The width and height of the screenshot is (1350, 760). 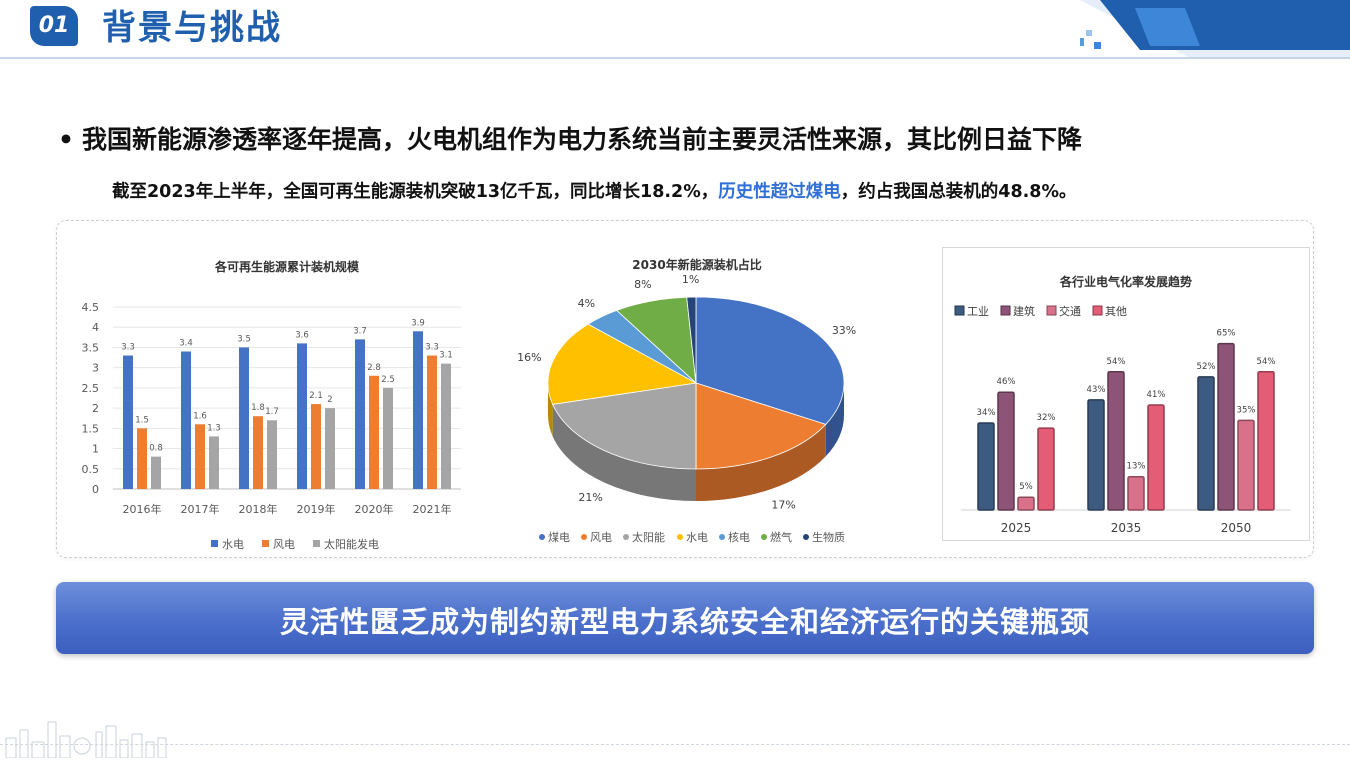 What do you see at coordinates (91, 347) in the screenshot?
I see `y-tick-label: 3.5` at bounding box center [91, 347].